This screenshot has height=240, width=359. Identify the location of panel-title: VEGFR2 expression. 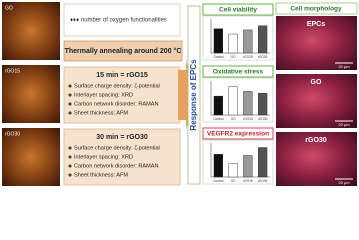
(238, 134).